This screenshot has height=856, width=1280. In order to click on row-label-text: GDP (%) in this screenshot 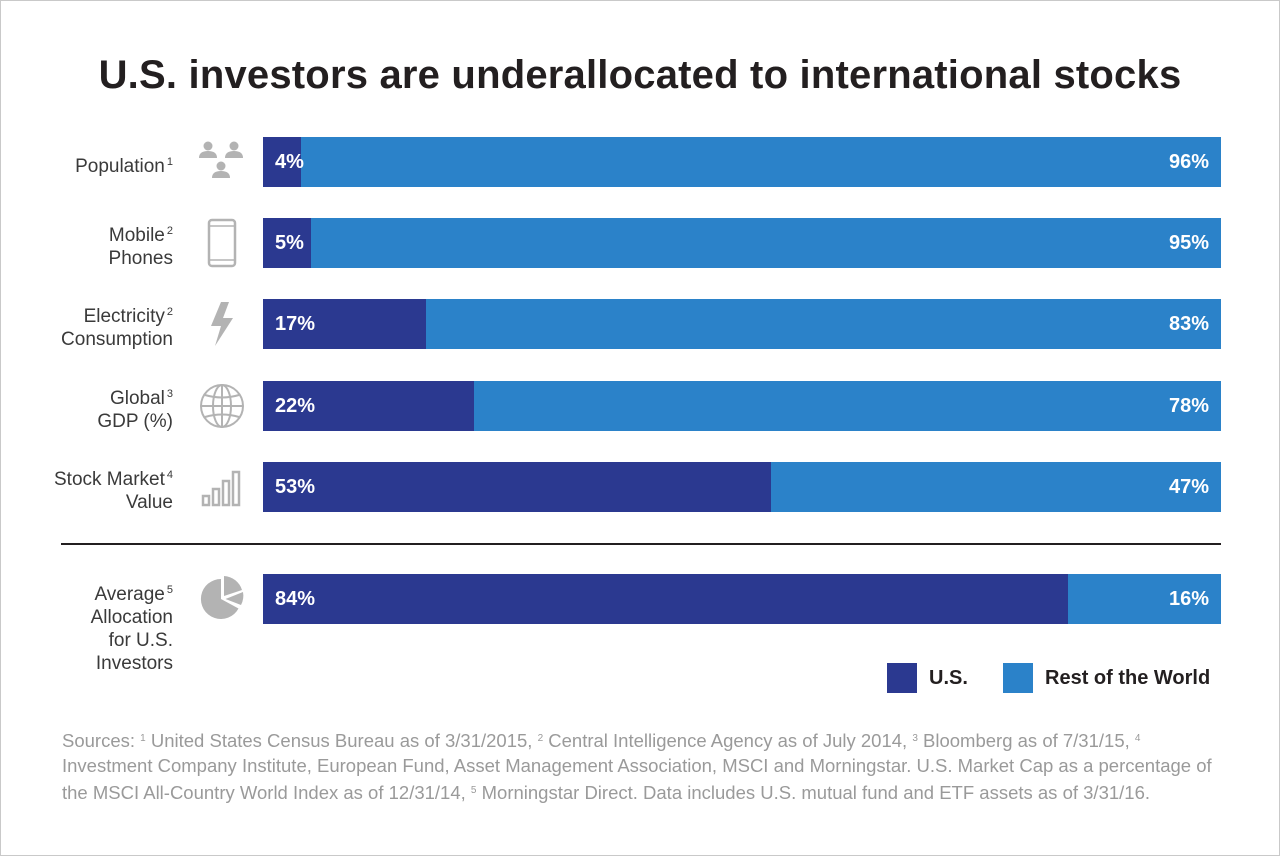, I will do `click(135, 421)`.